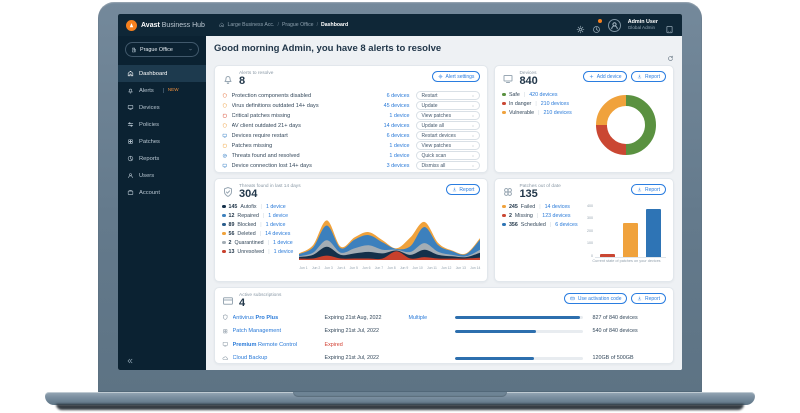  Describe the element at coordinates (473, 146) in the screenshot. I see `chevron-icon` at that location.